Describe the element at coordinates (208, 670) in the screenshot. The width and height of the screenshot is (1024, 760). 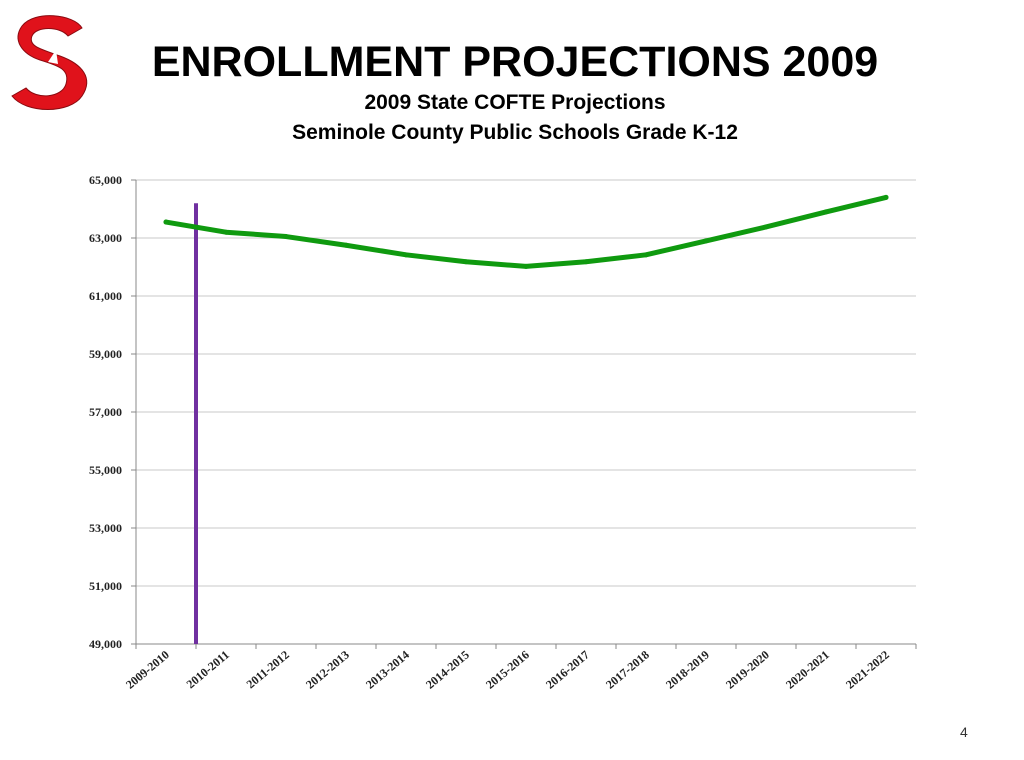
I see `x-tick-label: 2010-2011` at that location.